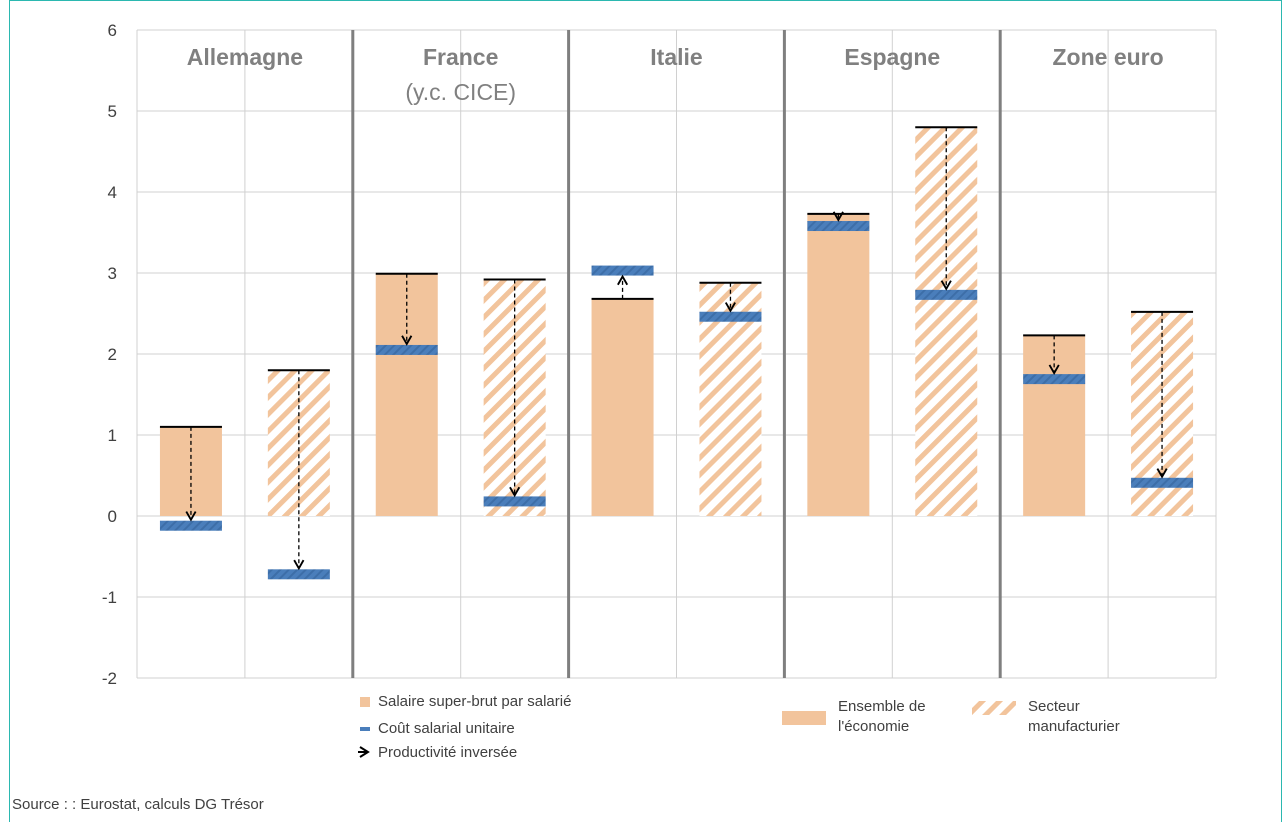  Describe the element at coordinates (112, 30) in the screenshot. I see `y-tick-label: 6` at that location.